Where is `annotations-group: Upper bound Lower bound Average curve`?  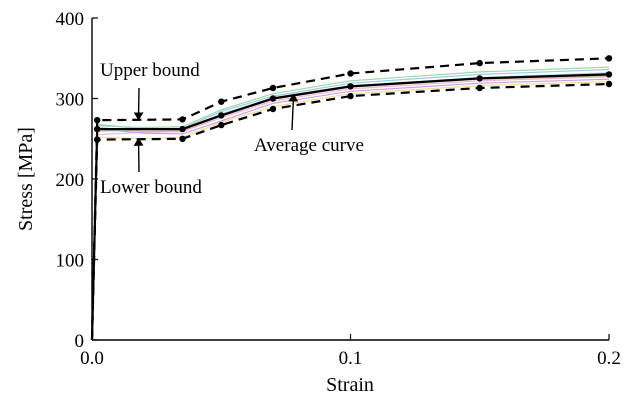 annotations-group: Upper bound Lower bound Average curve is located at coordinates (232, 129).